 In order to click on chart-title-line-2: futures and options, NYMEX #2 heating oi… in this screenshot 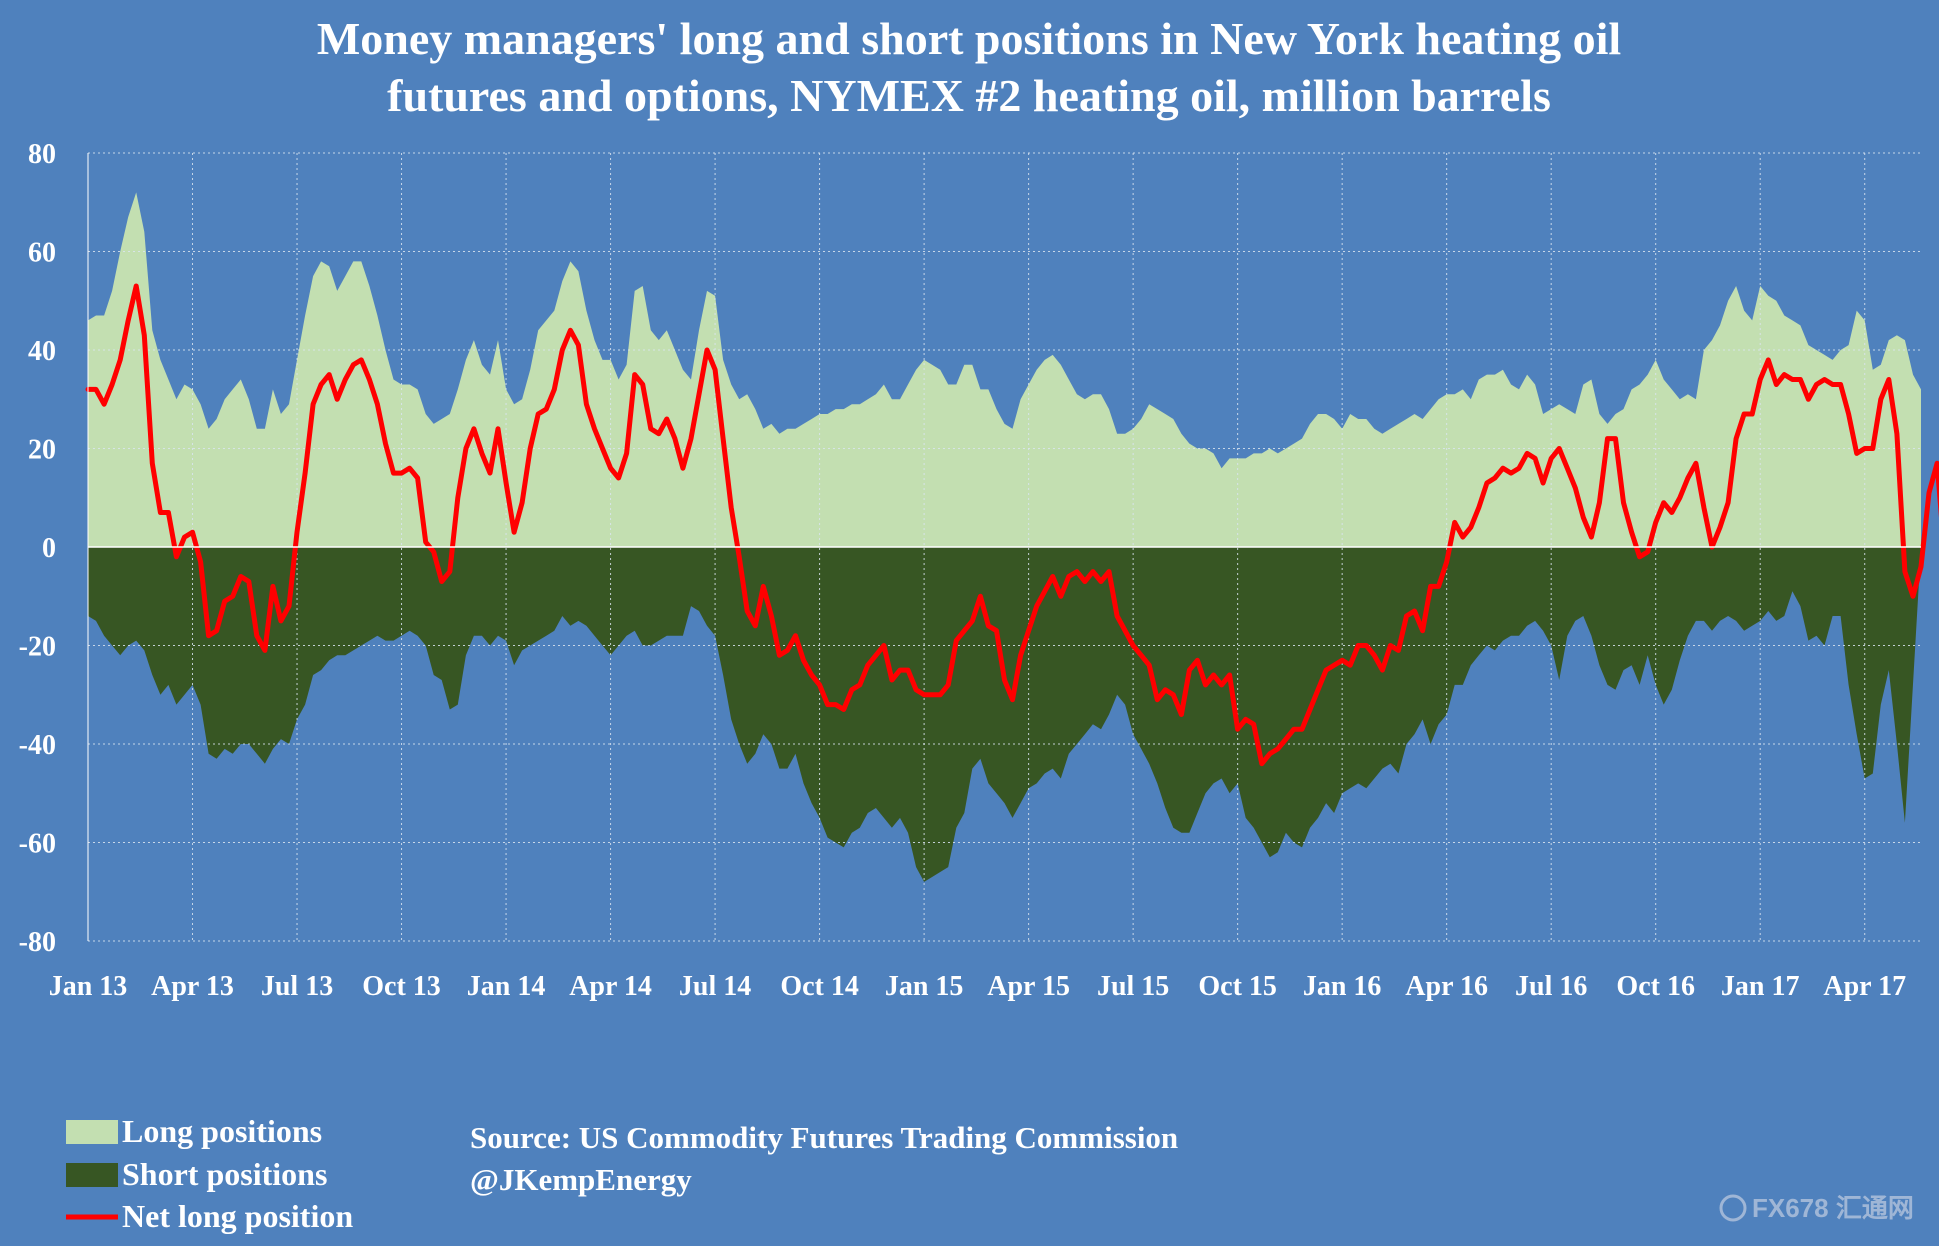, I will do `click(969, 95)`.